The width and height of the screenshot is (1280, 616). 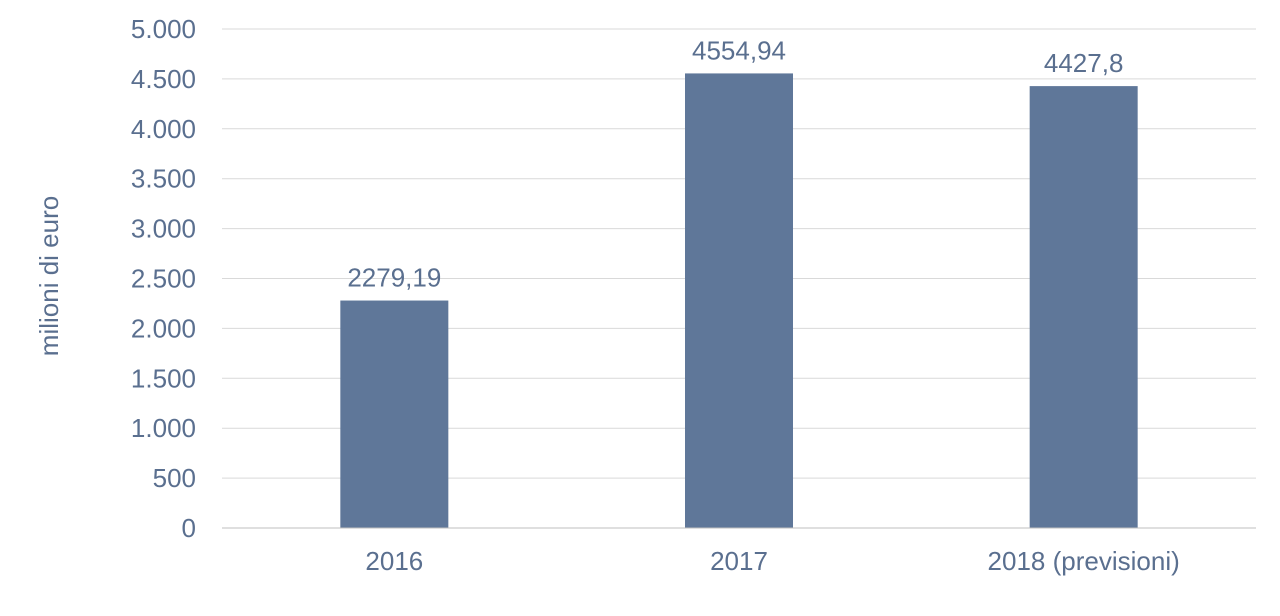 I want to click on y-tick-label: 1.000, so click(x=163, y=428).